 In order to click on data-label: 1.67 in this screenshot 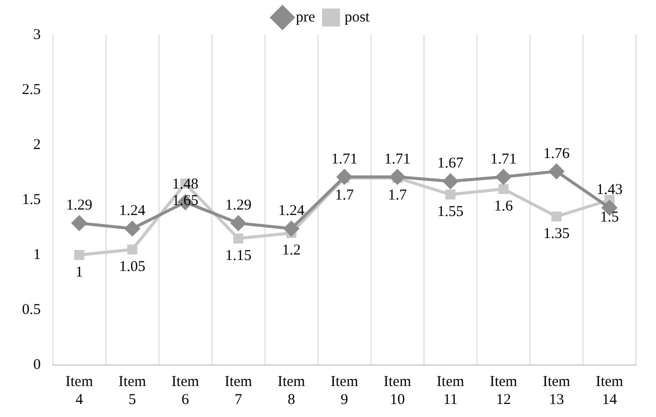, I will do `click(450, 164)`.